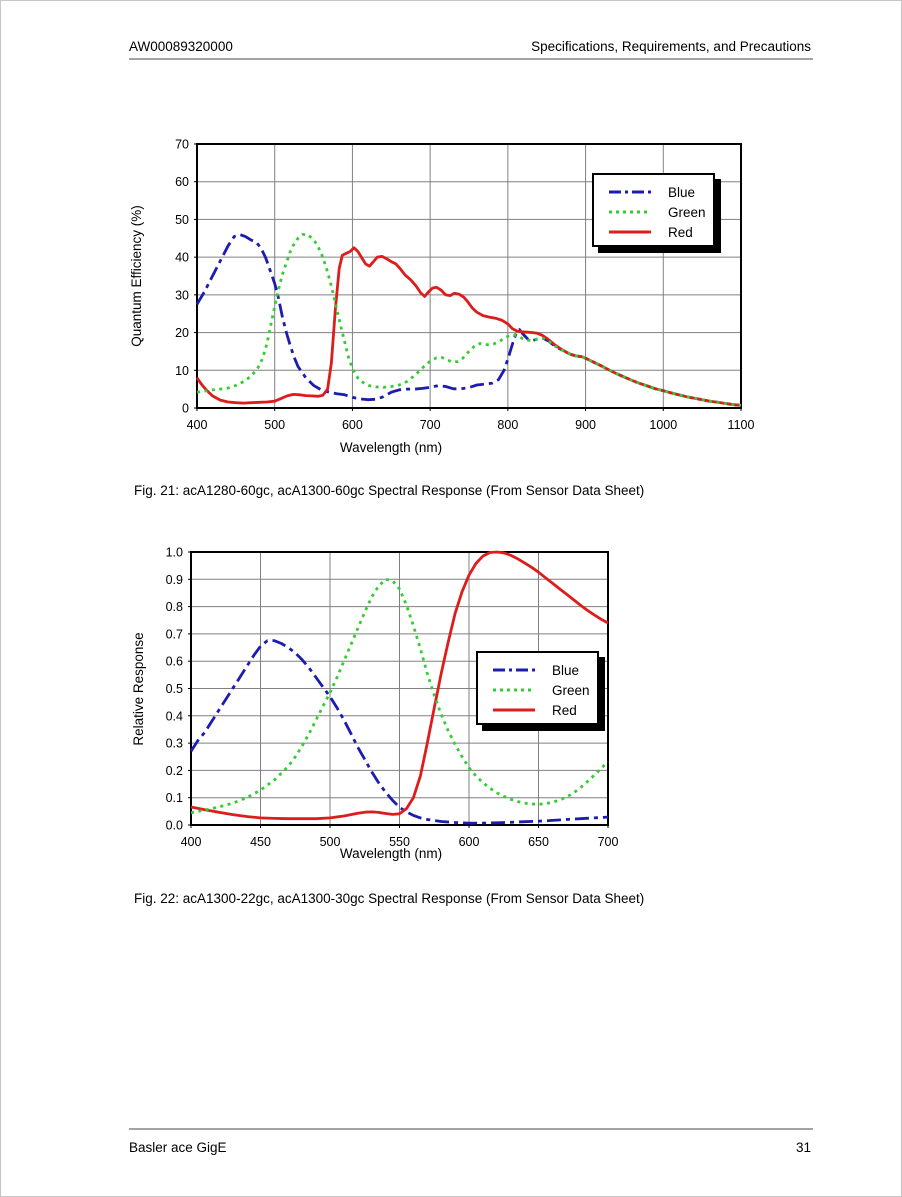 The image size is (902, 1197). What do you see at coordinates (182, 258) in the screenshot?
I see `y-tick-label: 40` at bounding box center [182, 258].